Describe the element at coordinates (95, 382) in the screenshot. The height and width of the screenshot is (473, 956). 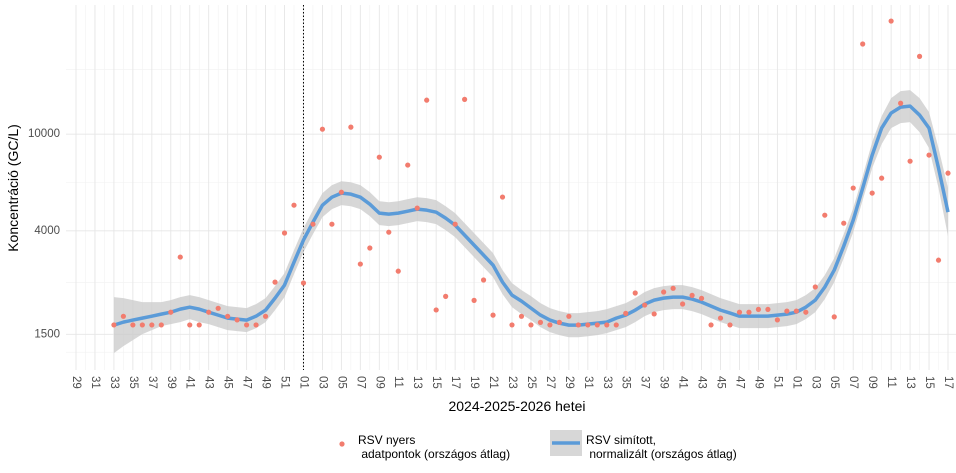
I see `x-tick-label: 31` at that location.